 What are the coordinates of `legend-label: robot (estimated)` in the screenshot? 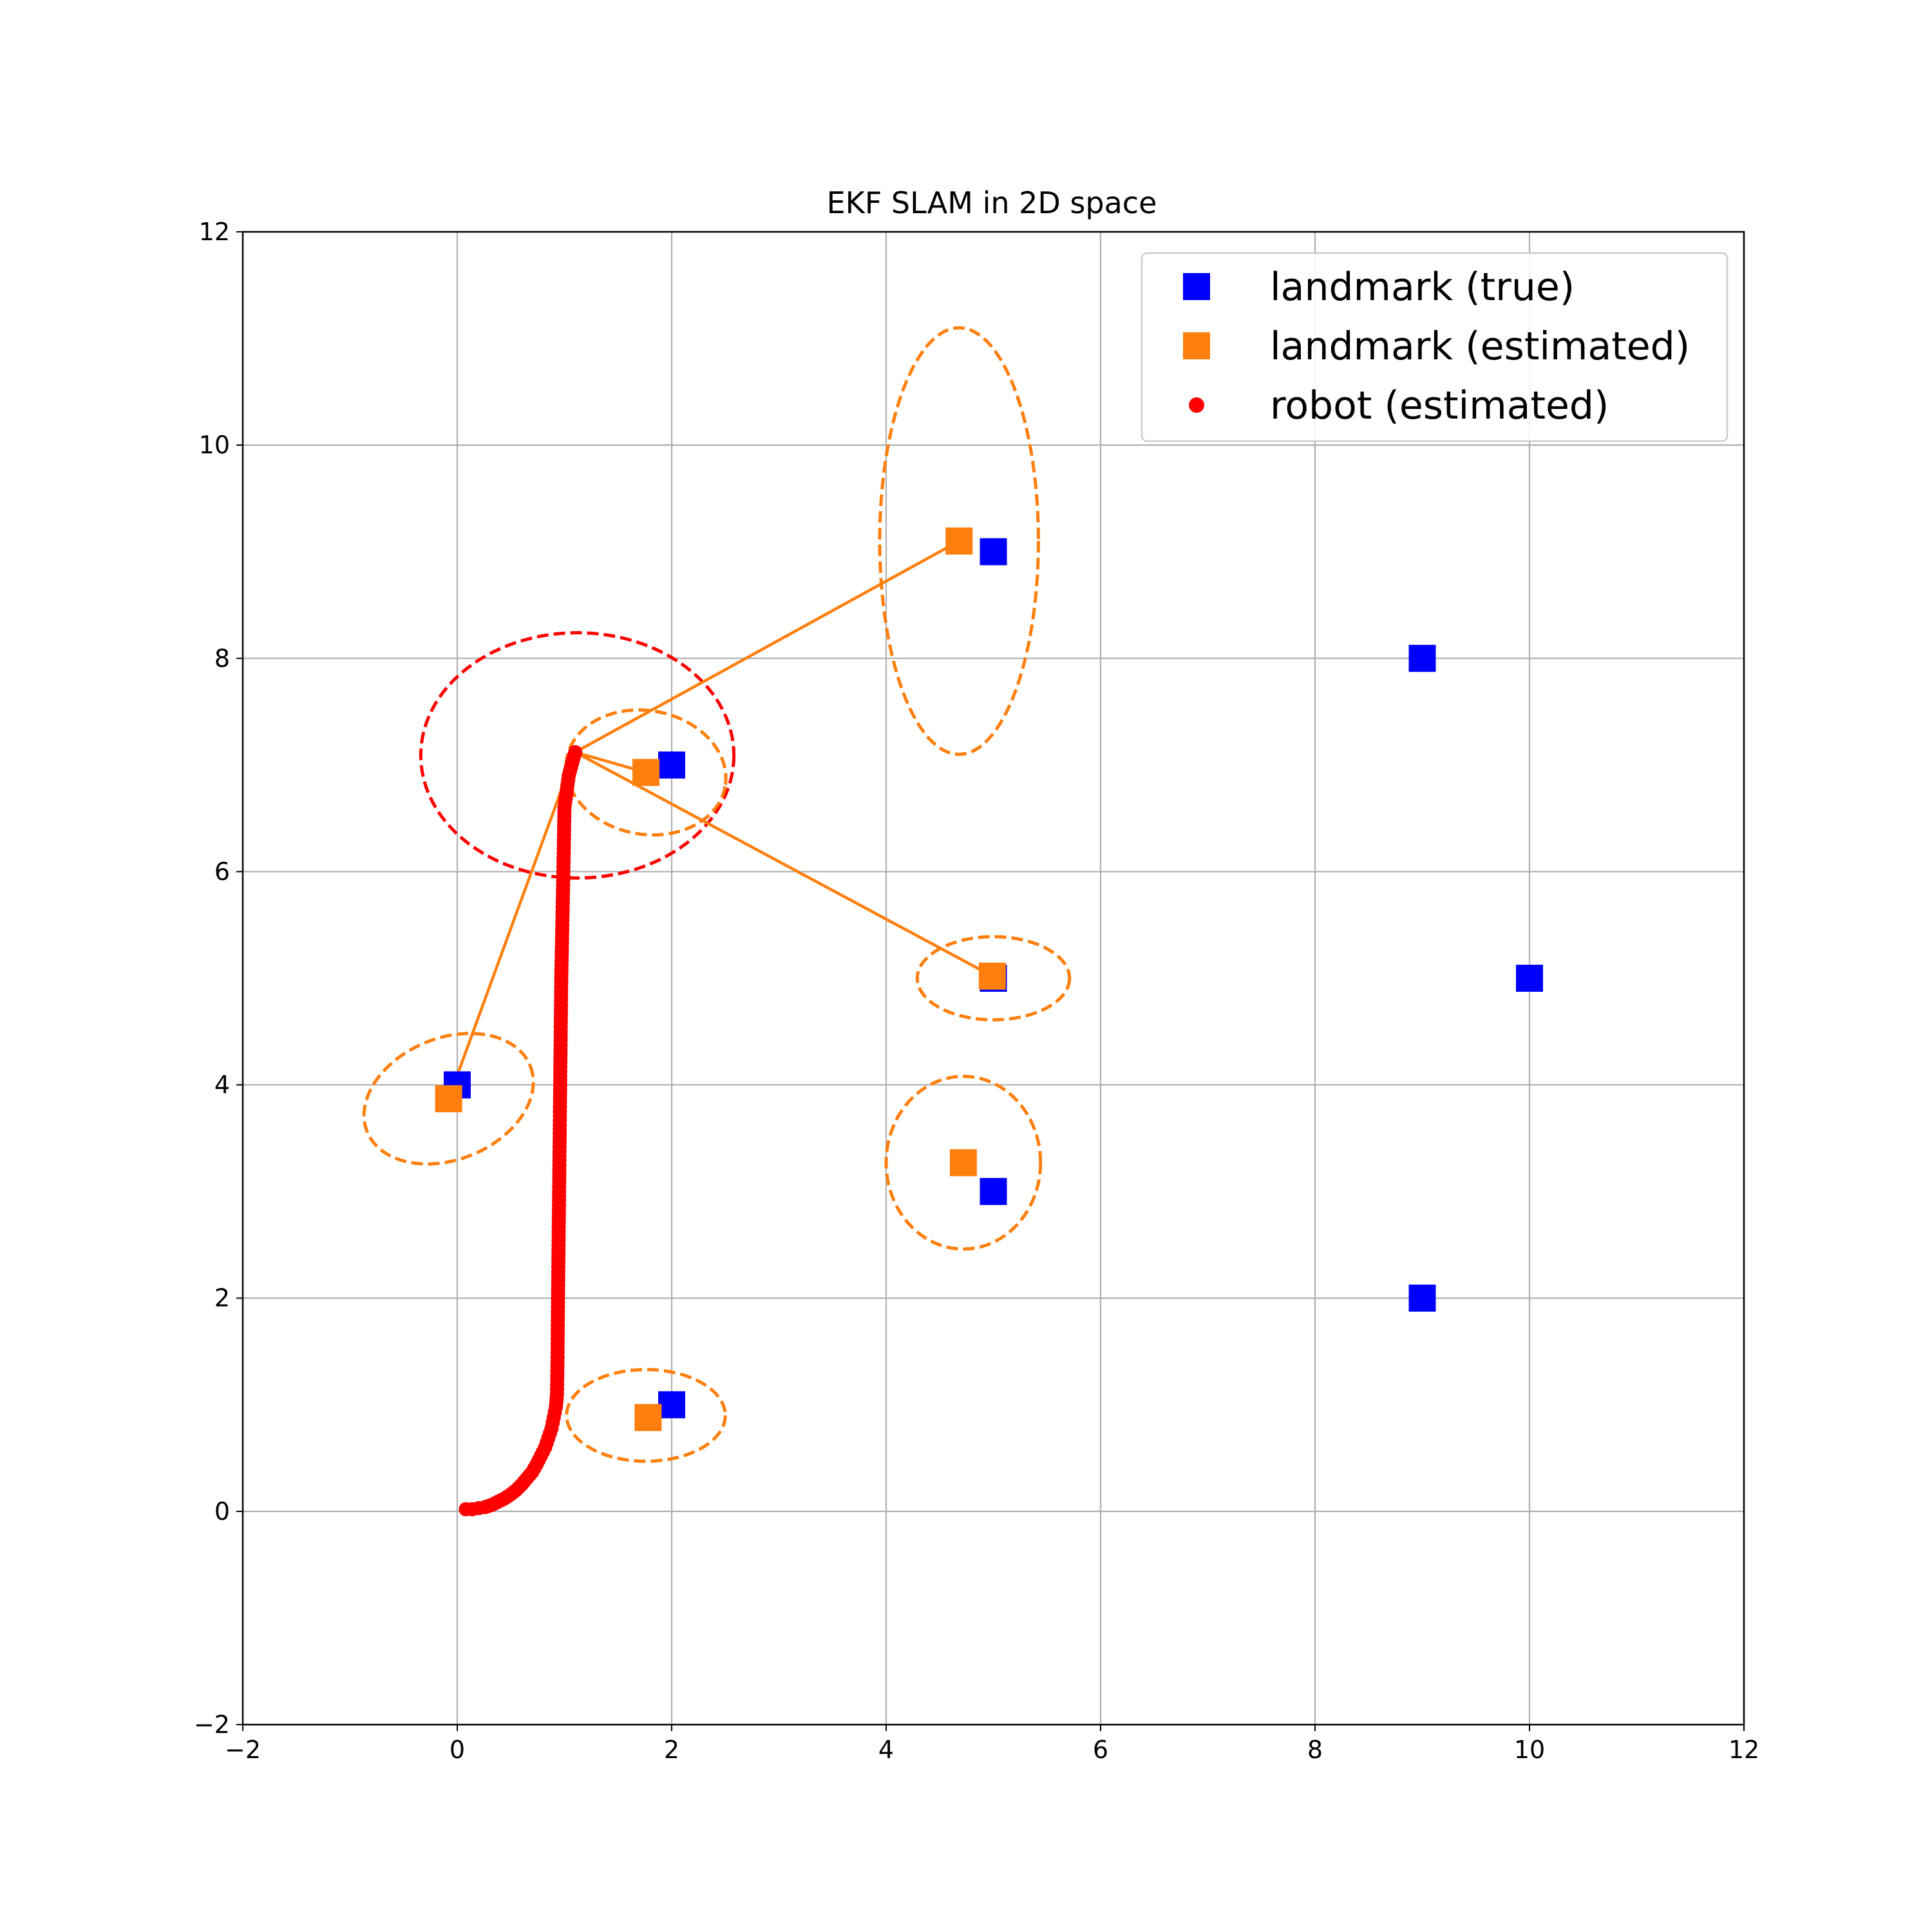 It's located at (1440, 405).